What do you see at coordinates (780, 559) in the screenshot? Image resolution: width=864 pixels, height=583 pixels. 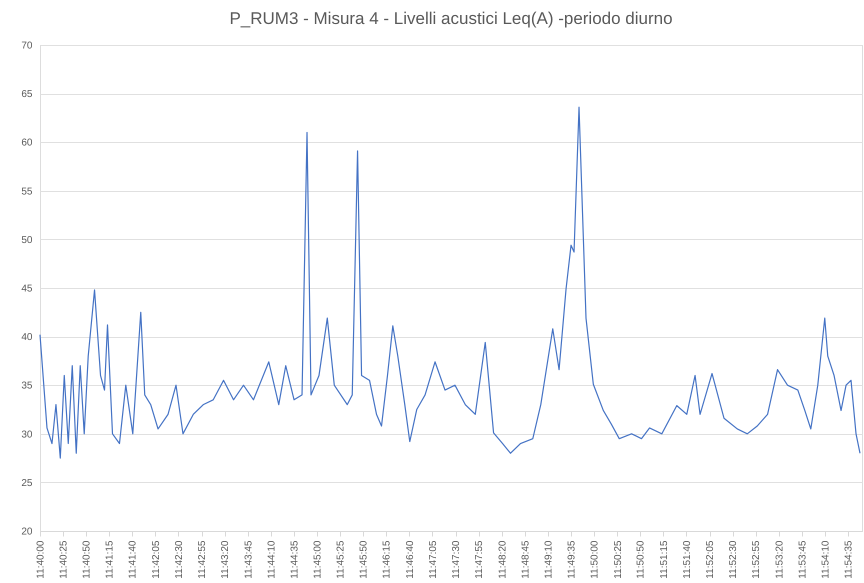 I see `x-tick-label: 11:53:20` at bounding box center [780, 559].